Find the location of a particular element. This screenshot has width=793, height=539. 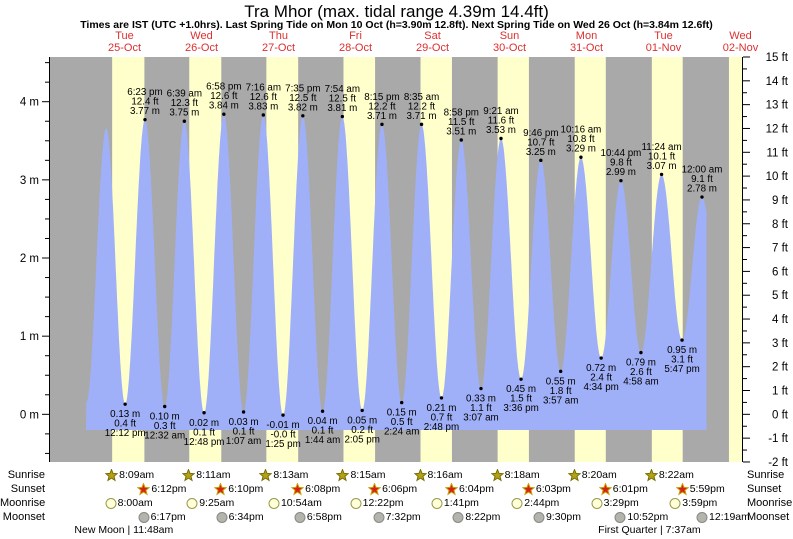

high-tide-label: 3.83 m is located at coordinates (263, 106).